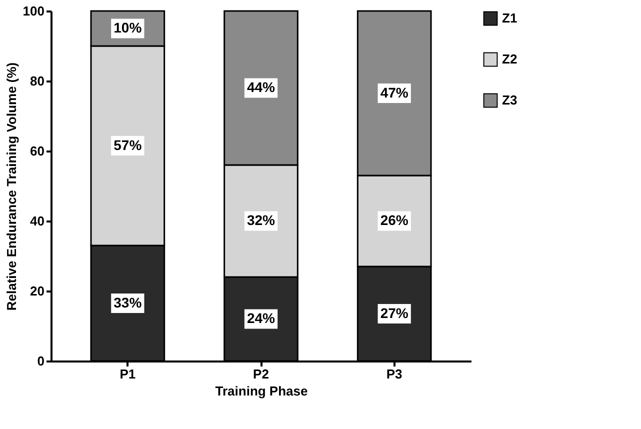 The height and width of the screenshot is (429, 641). Describe the element at coordinates (40, 361) in the screenshot. I see `y-tick-label: 0` at that location.